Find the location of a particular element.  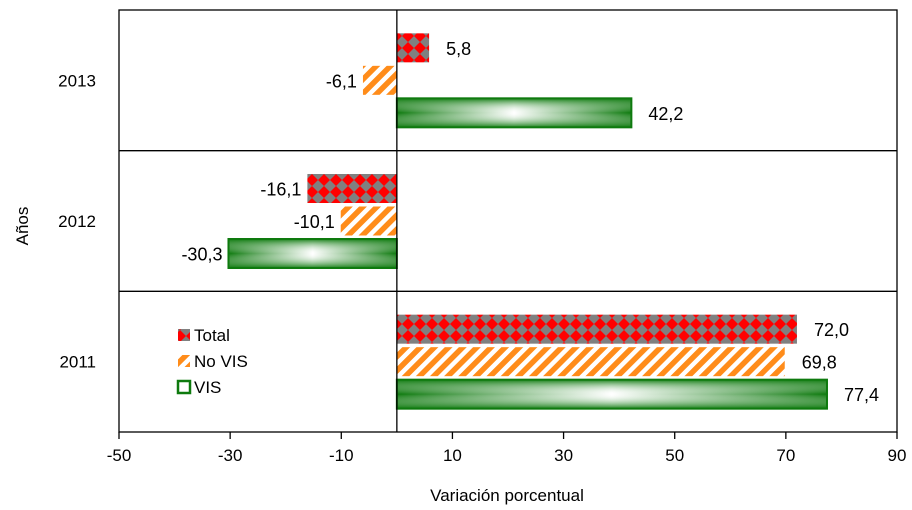

bar-value-label: 72,0 is located at coordinates (831, 330).